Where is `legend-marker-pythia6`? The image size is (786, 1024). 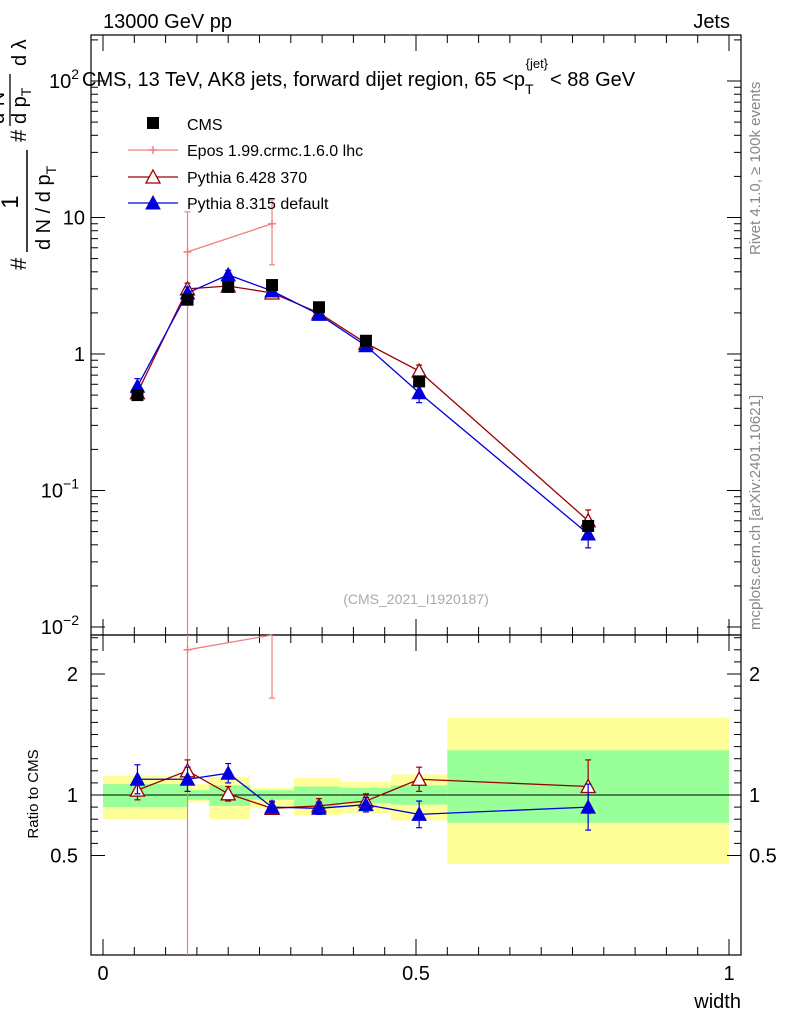 legend-marker-pythia6 is located at coordinates (153, 176).